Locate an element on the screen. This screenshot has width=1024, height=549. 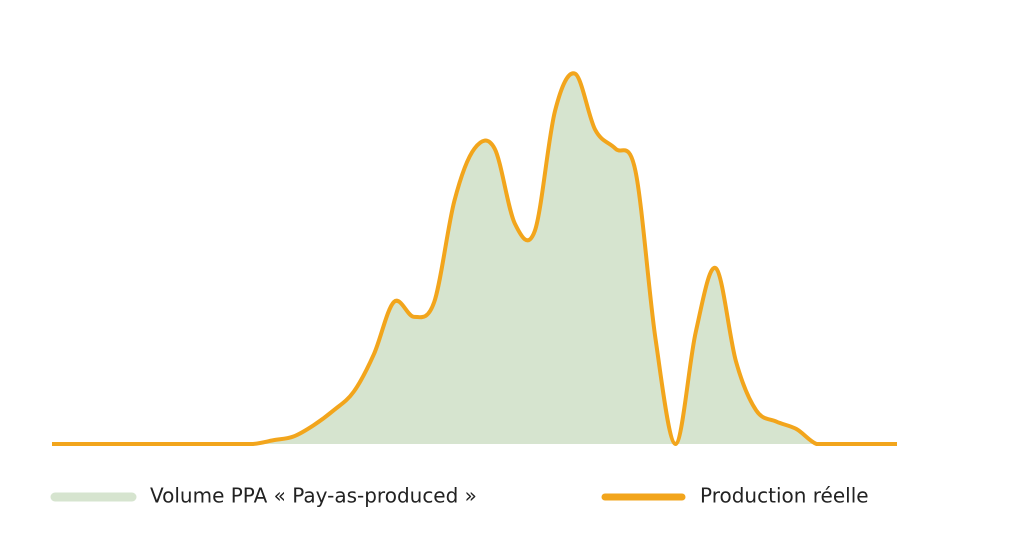
legend-label: Production réelle is located at coordinates (784, 496).